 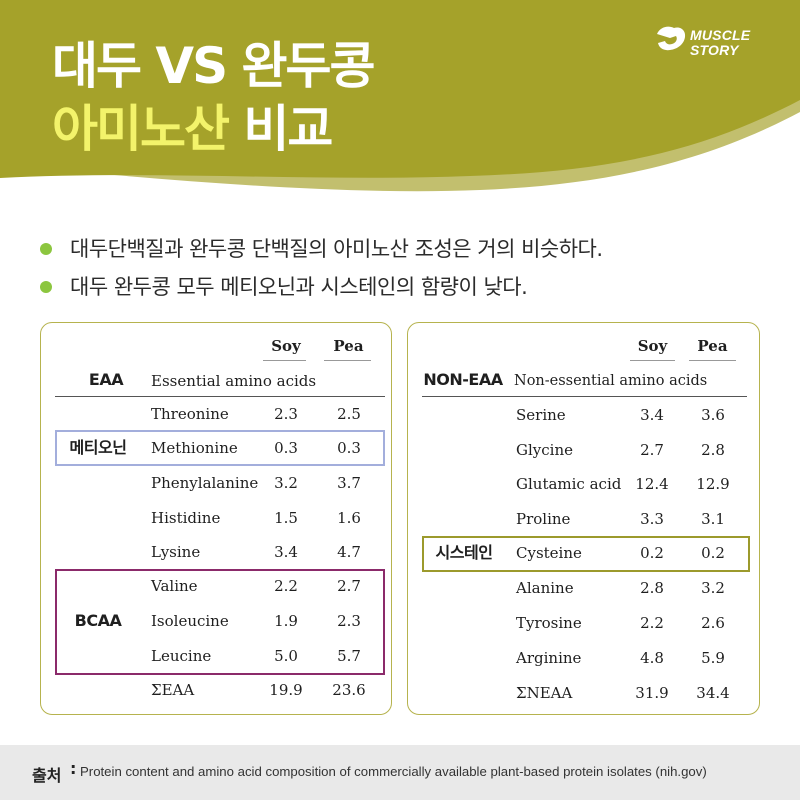 What do you see at coordinates (349, 483) in the screenshot?
I see `pea-value: 3.7` at bounding box center [349, 483].